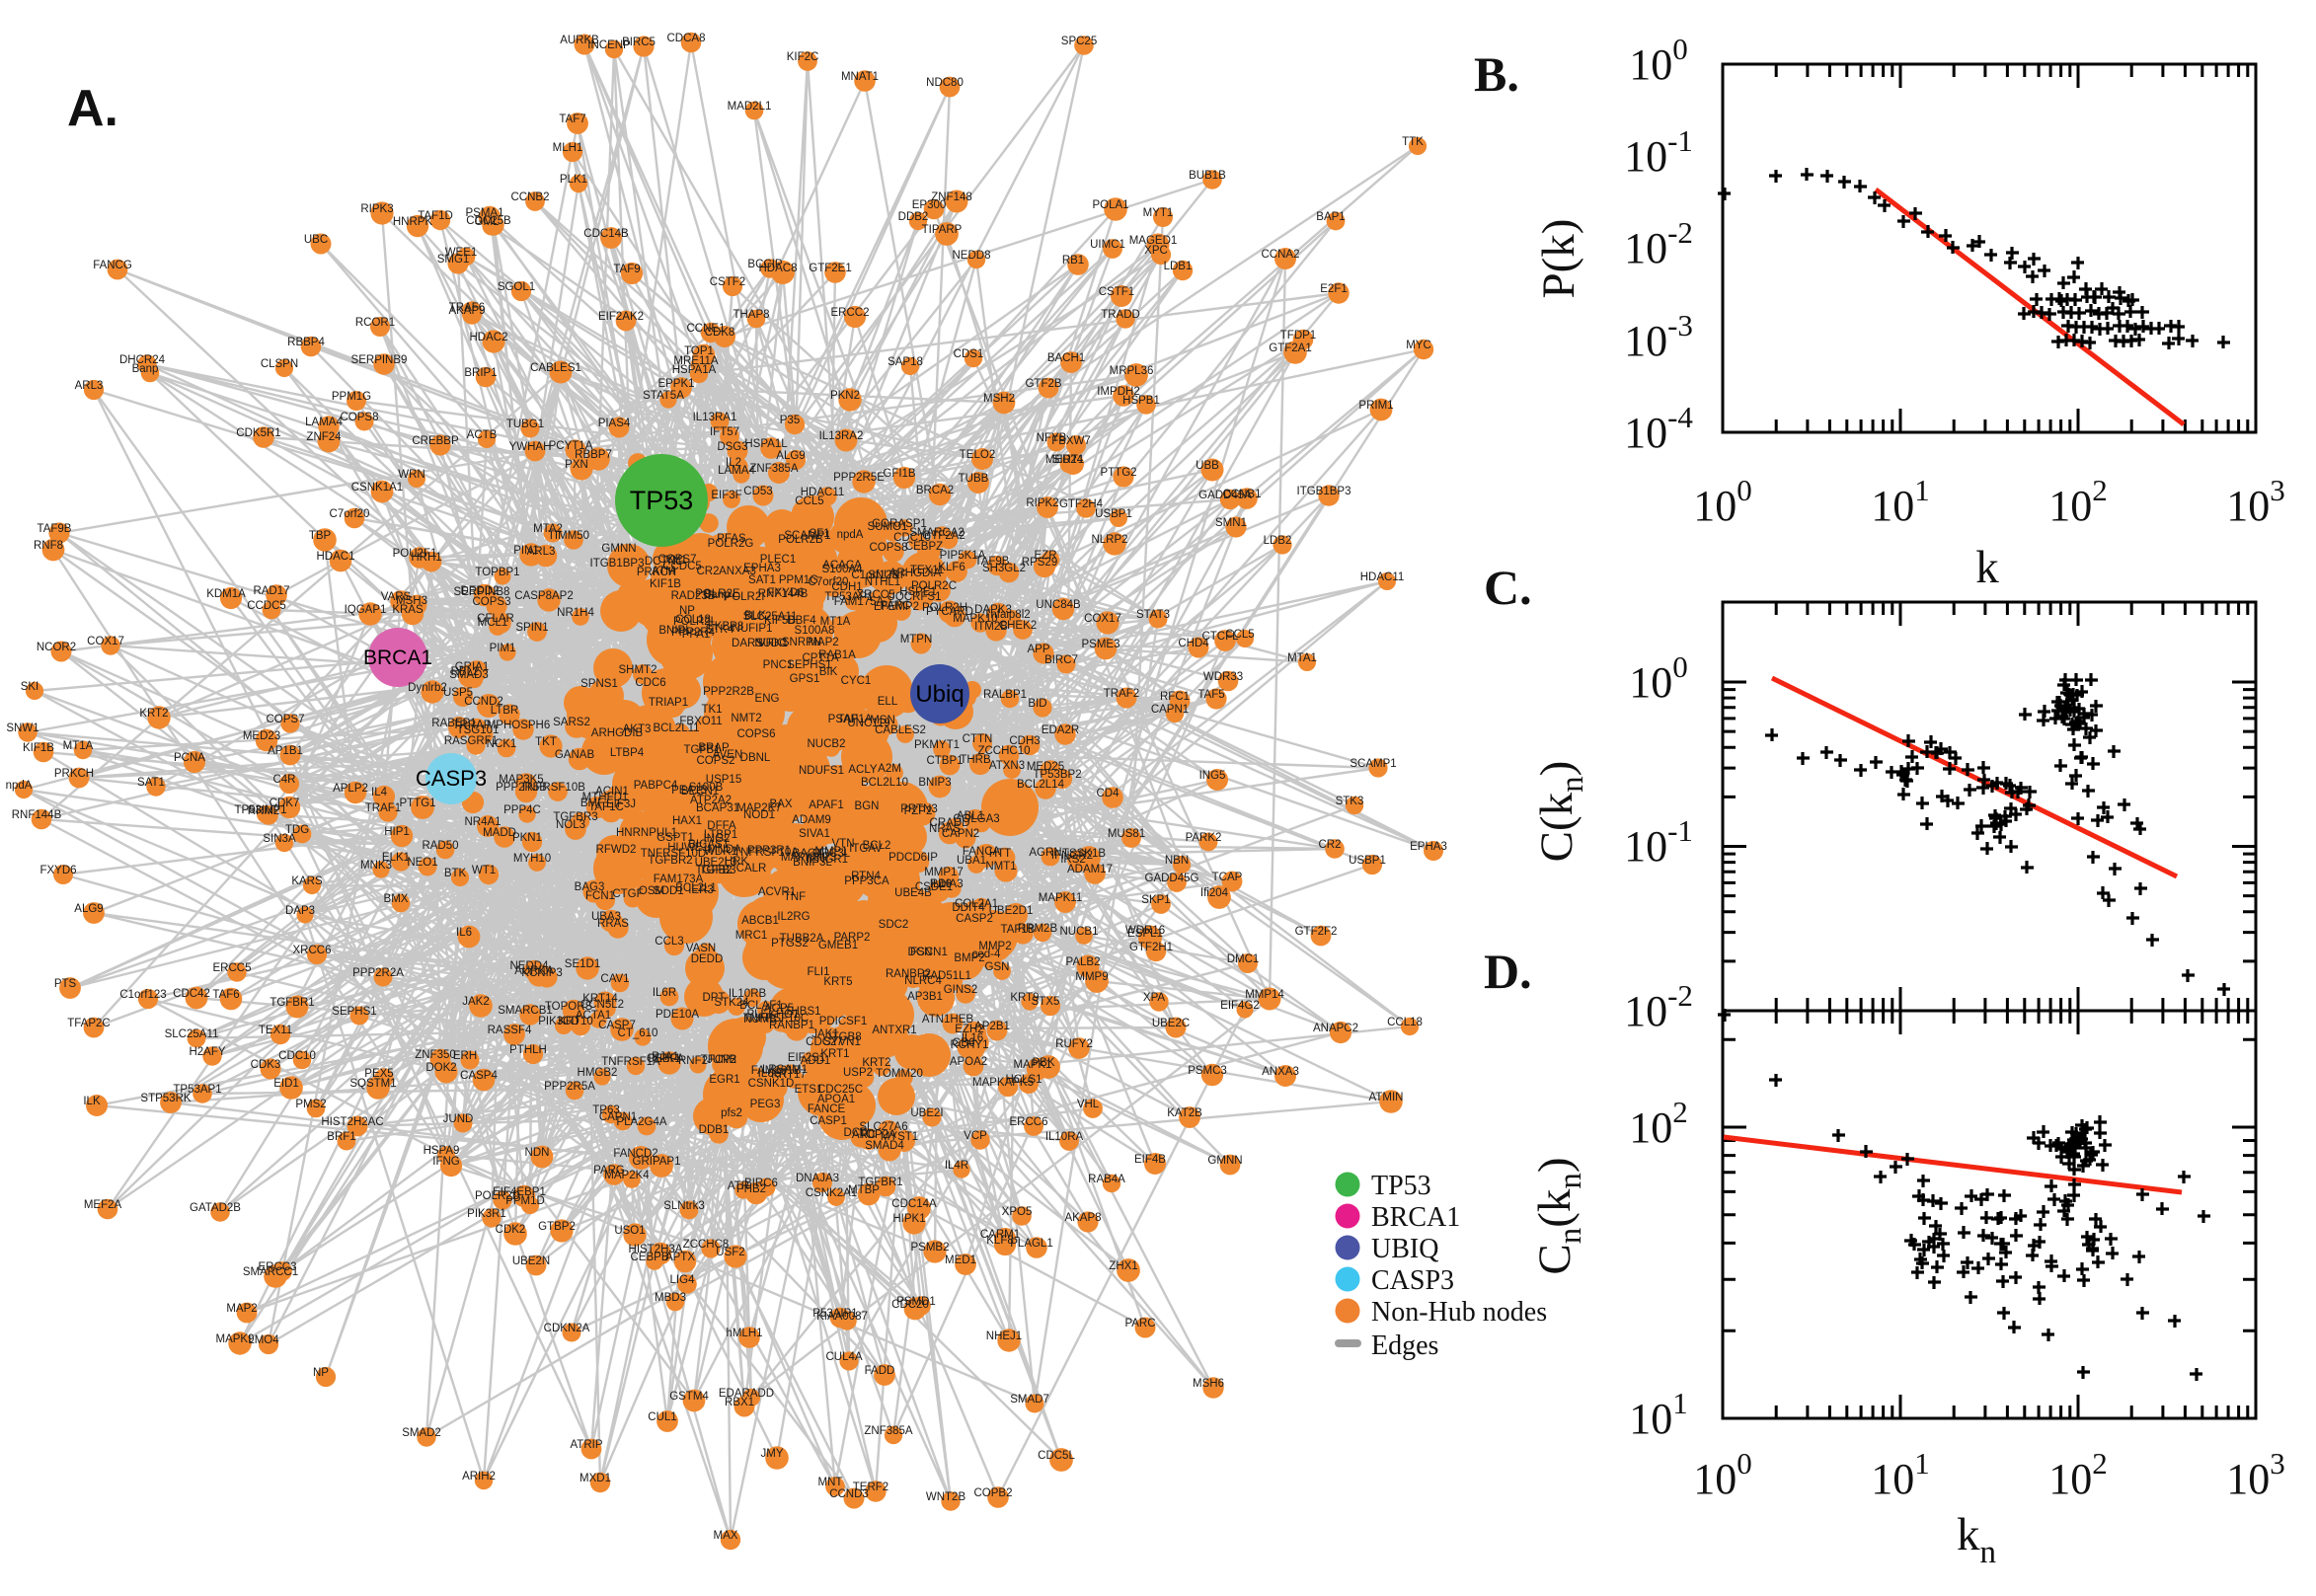 The height and width of the screenshot is (1596, 2316). Describe the element at coordinates (446, 1162) in the screenshot. I see `svg-text: IFNG` at that location.